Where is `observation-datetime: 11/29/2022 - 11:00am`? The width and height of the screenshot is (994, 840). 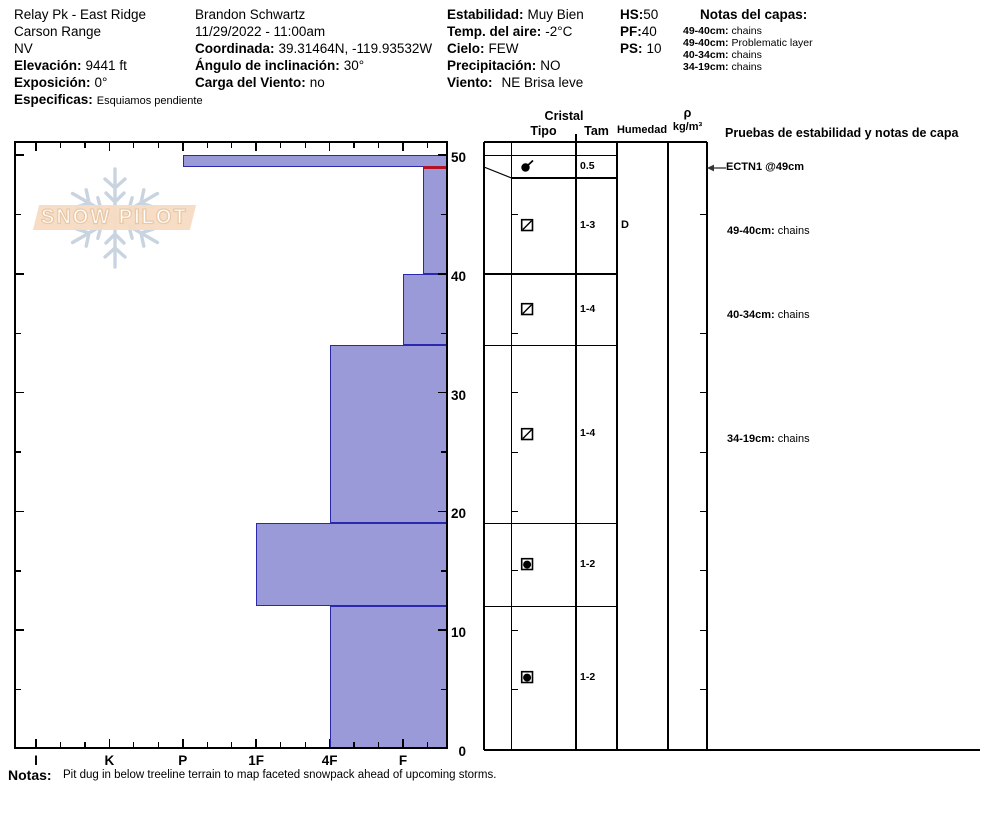 observation-datetime: 11/29/2022 - 11:00am is located at coordinates (260, 31).